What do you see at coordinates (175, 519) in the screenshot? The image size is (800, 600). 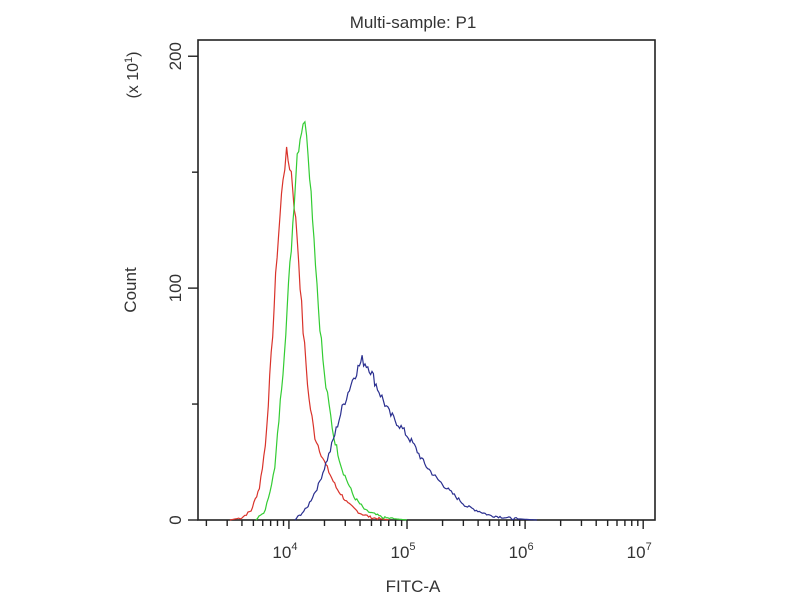 I see `y-tick-label: 0` at bounding box center [175, 519].